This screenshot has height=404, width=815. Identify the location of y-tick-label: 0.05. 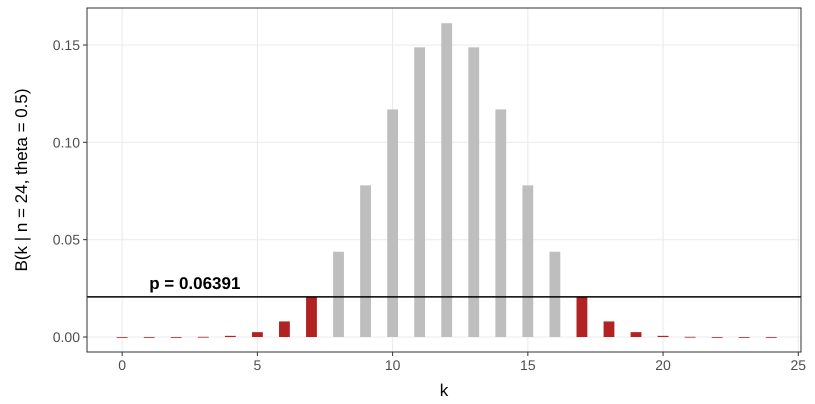
(66, 240).